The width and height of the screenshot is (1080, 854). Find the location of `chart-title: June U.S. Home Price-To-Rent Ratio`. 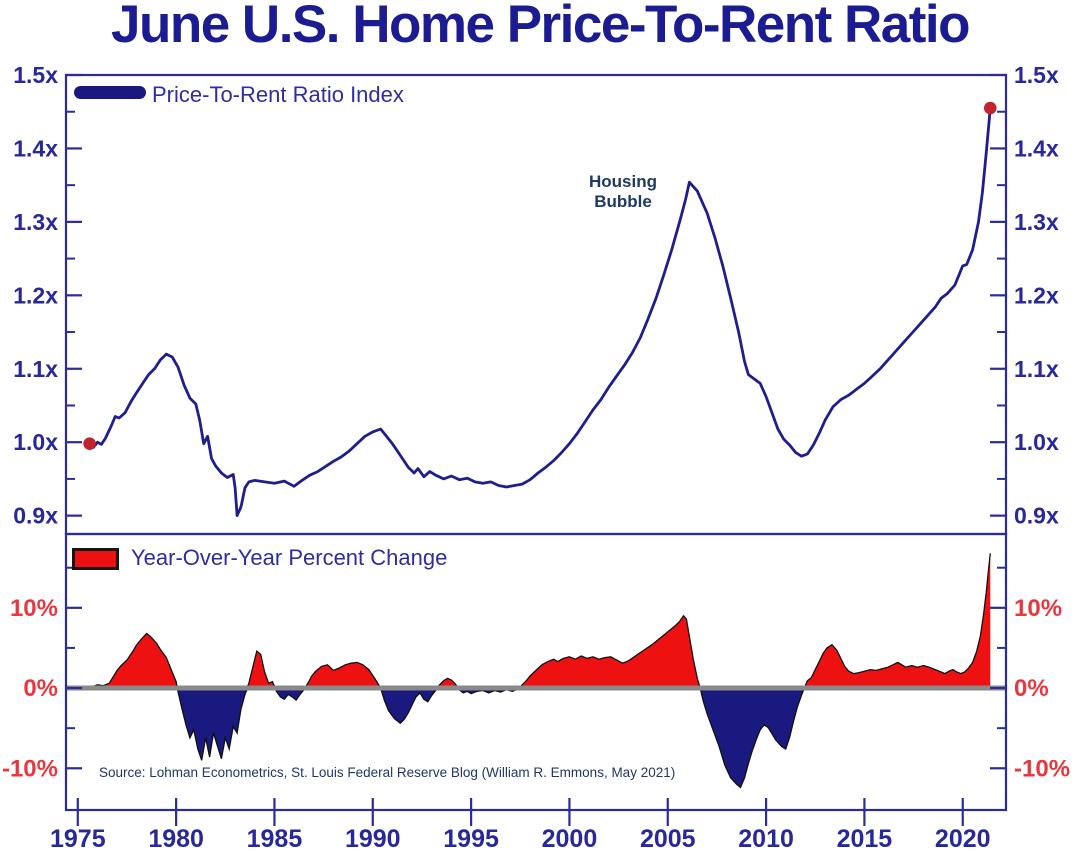

chart-title: June U.S. Home Price-To-Rent Ratio is located at coordinates (540, 27).